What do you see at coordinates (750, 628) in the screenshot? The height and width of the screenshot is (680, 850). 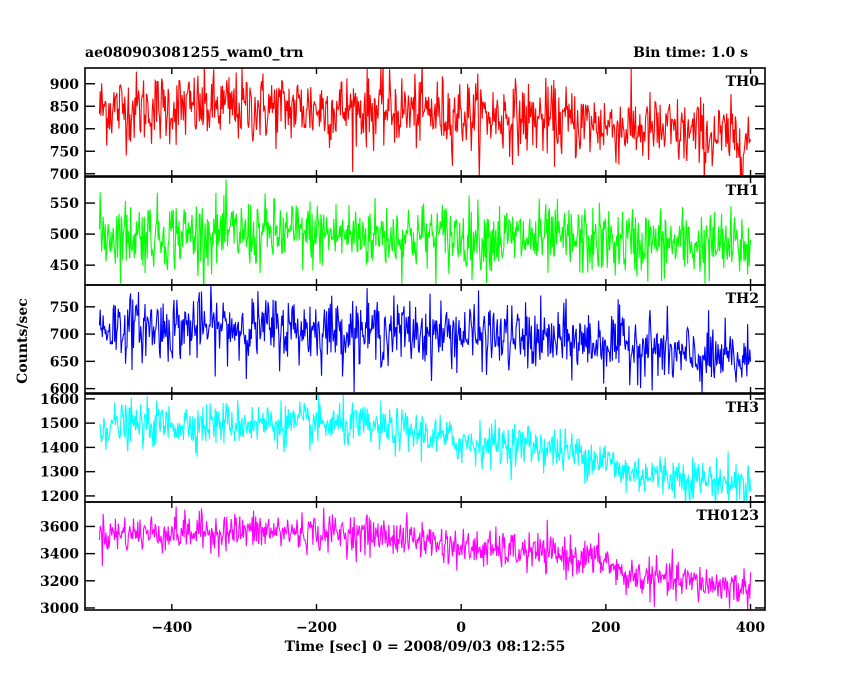 I see `x-tick-label: 400` at bounding box center [750, 628].